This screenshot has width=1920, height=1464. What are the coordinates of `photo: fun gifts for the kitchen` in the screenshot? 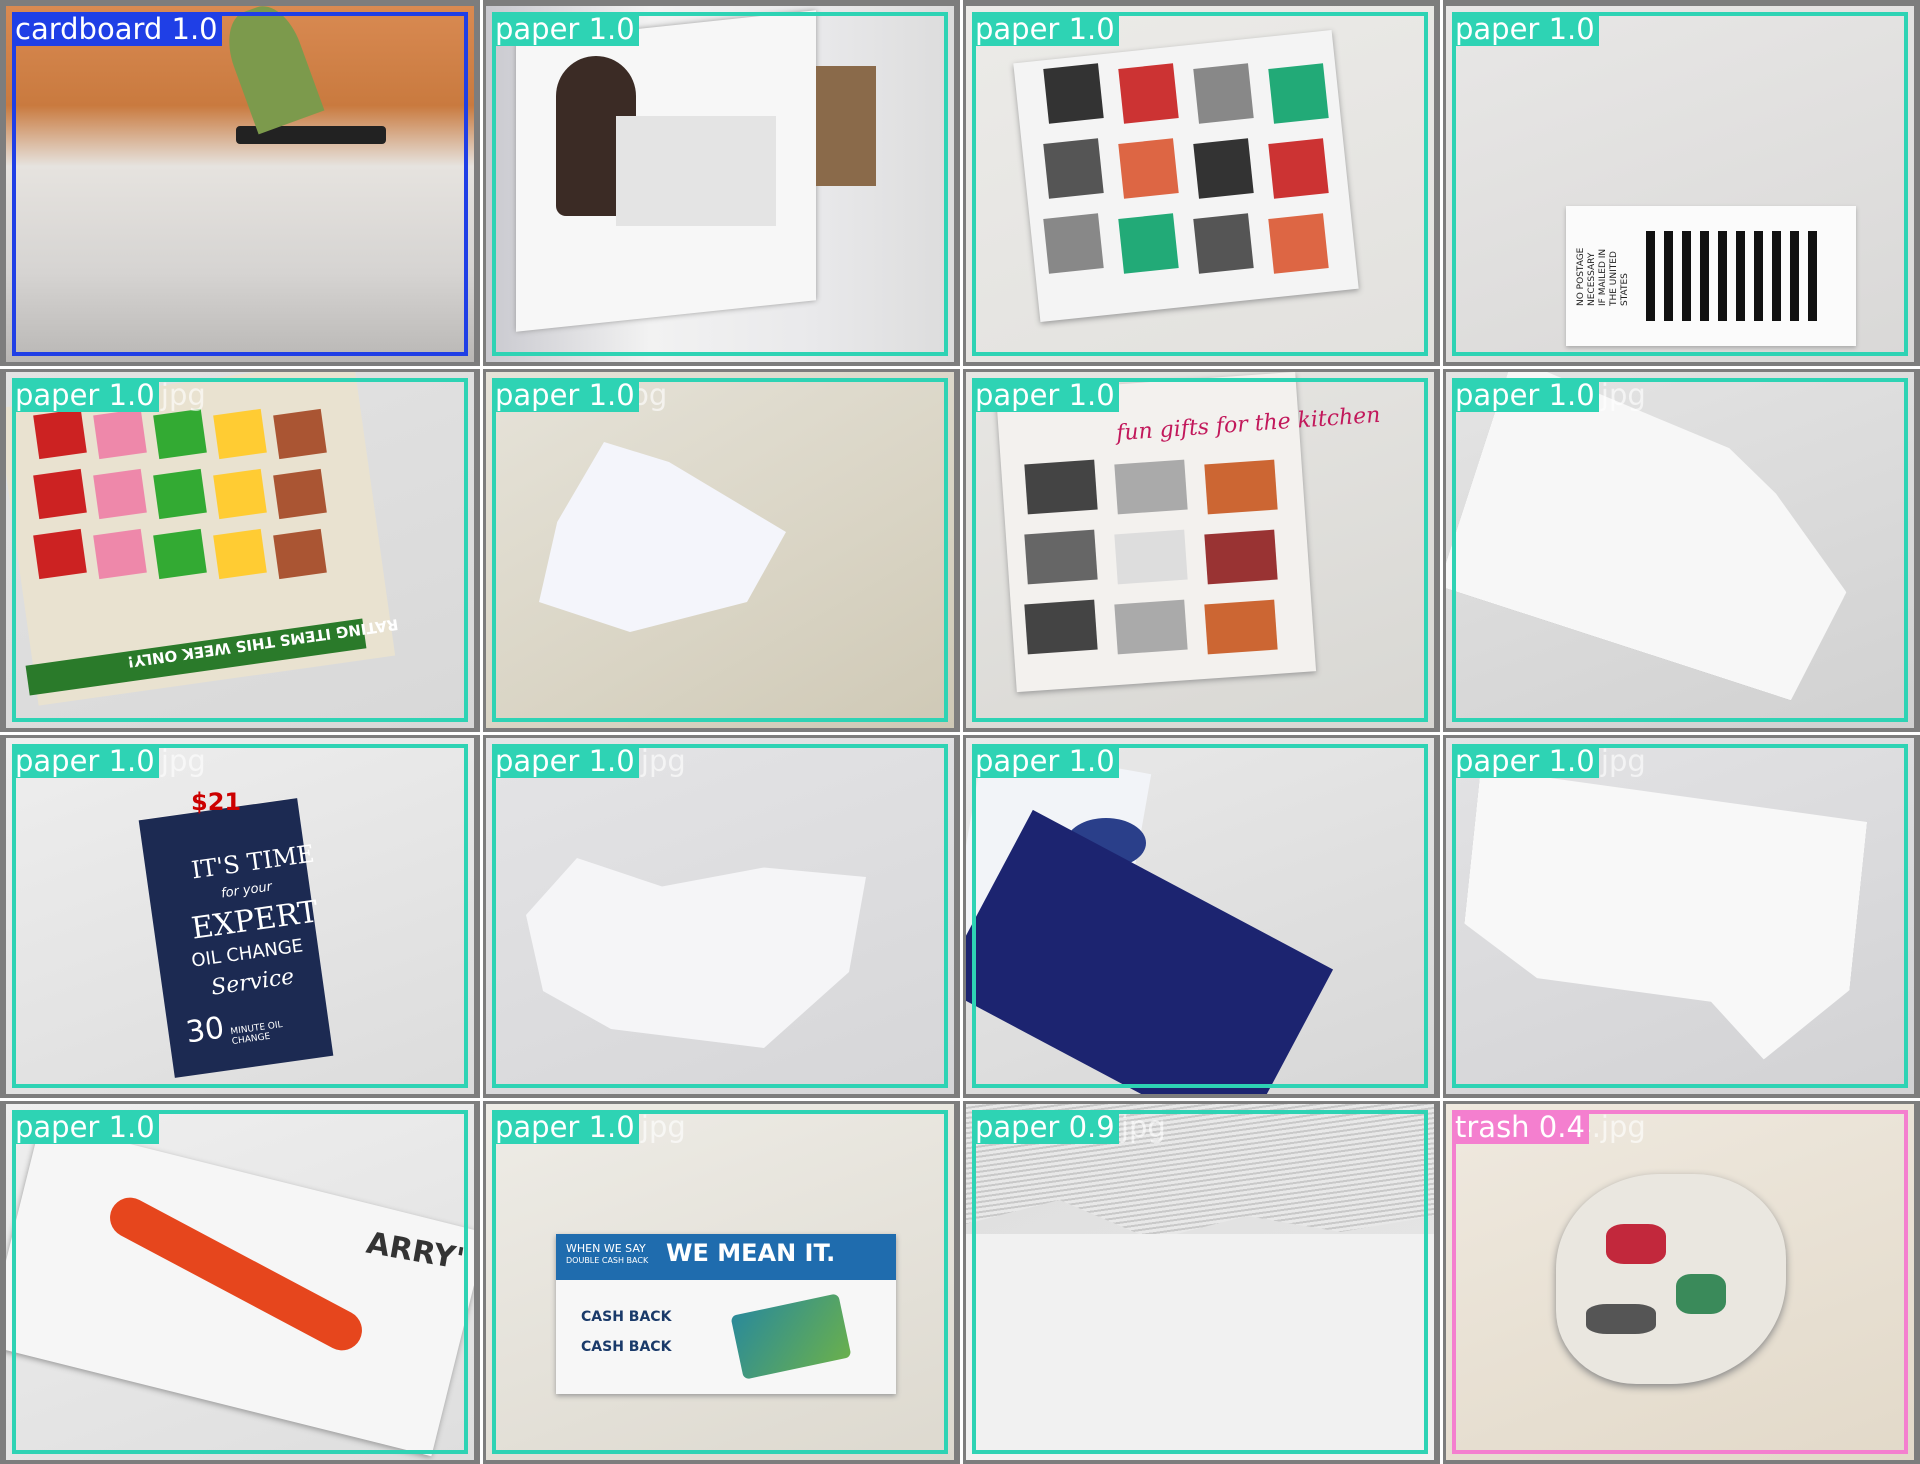 It's located at (1200, 550).